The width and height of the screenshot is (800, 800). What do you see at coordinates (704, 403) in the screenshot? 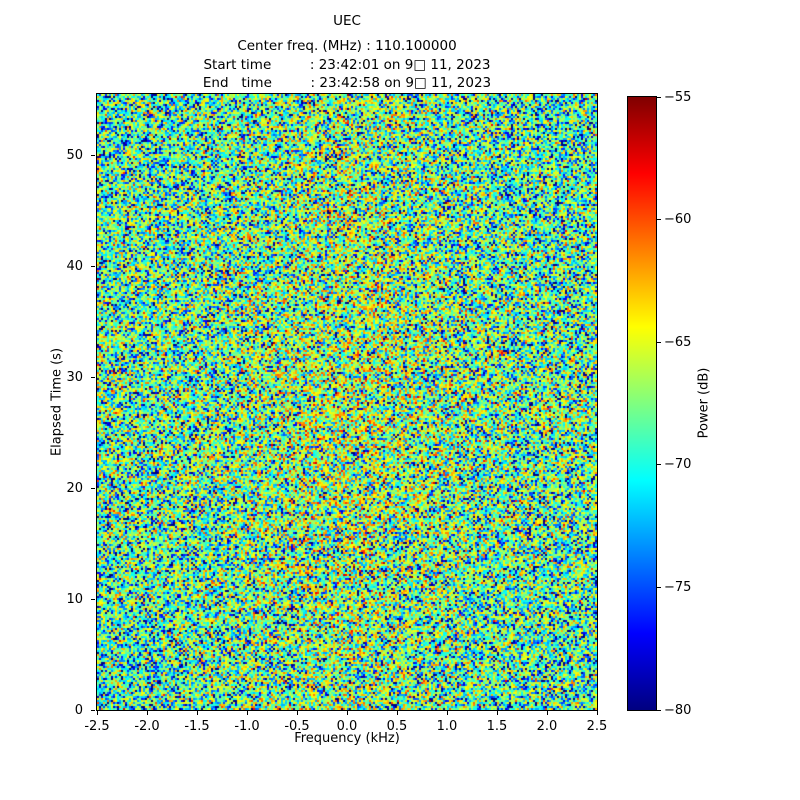
I see `colorbar-label: Power (dB)` at bounding box center [704, 403].